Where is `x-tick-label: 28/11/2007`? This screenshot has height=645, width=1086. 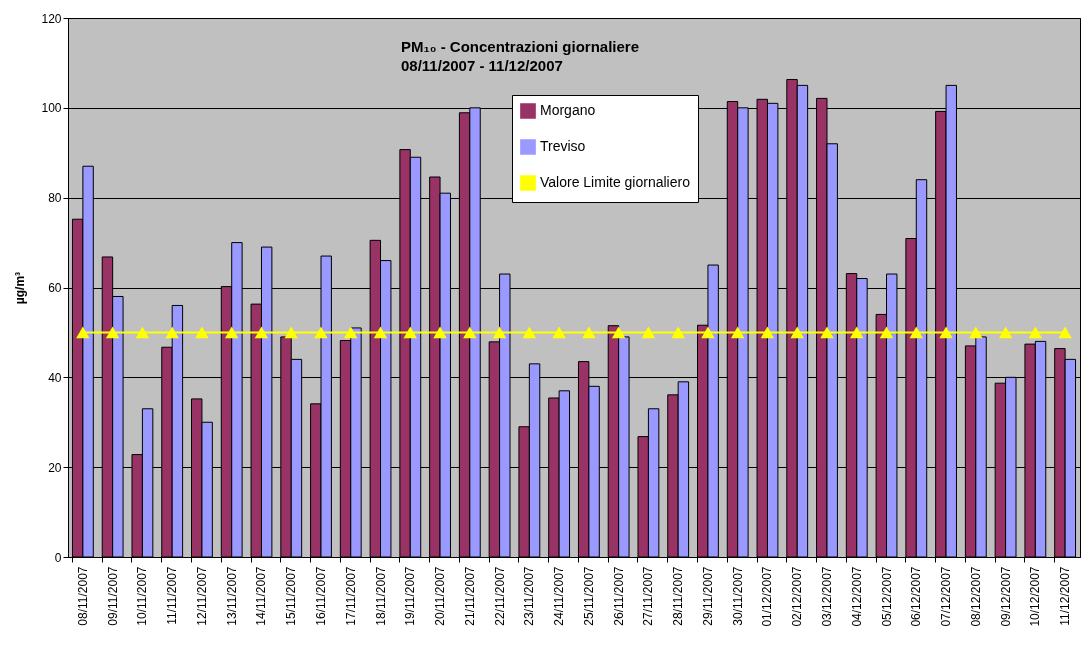
x-tick-label: 28/11/2007 is located at coordinates (678, 596).